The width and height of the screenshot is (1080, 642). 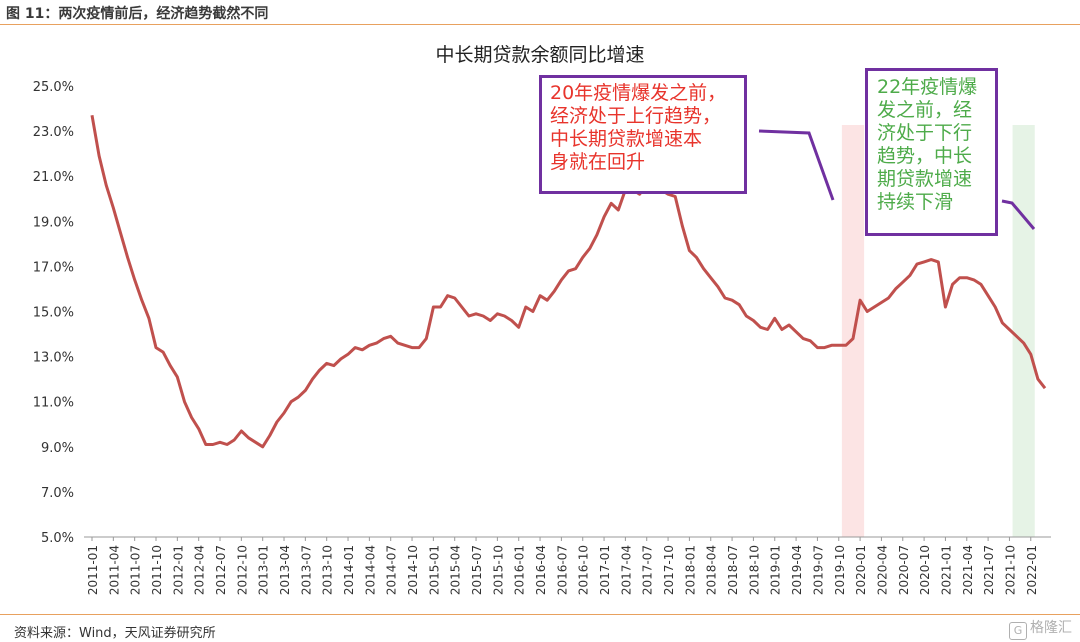 I want to click on y-tick-label: 21.0%, so click(x=53, y=177).